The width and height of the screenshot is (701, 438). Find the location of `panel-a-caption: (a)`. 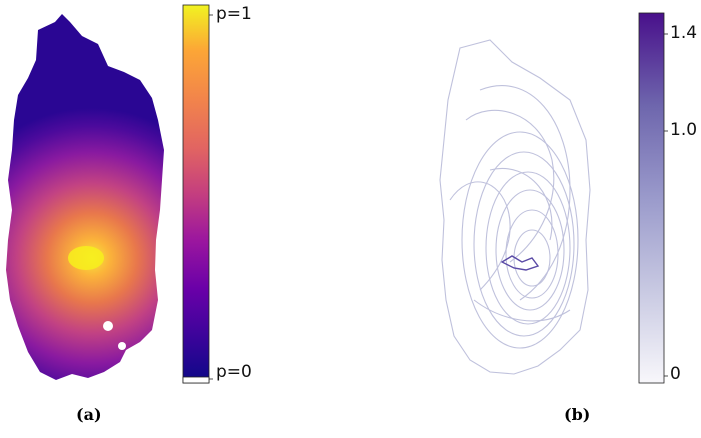

panel-a-caption: (a) is located at coordinates (89, 414).